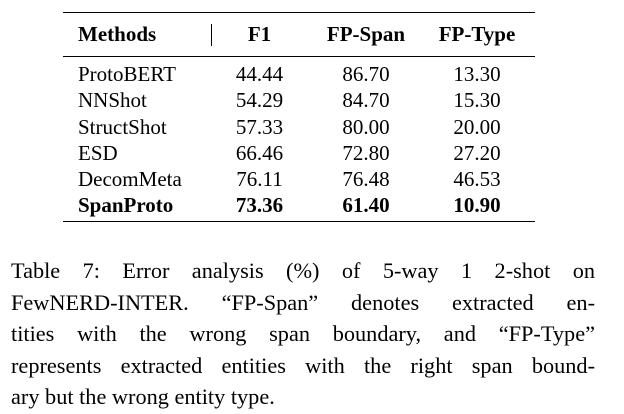 Image resolution: width=624 pixels, height=414 pixels. Describe the element at coordinates (477, 34) in the screenshot. I see `header-fp-type: FP-Type` at that location.